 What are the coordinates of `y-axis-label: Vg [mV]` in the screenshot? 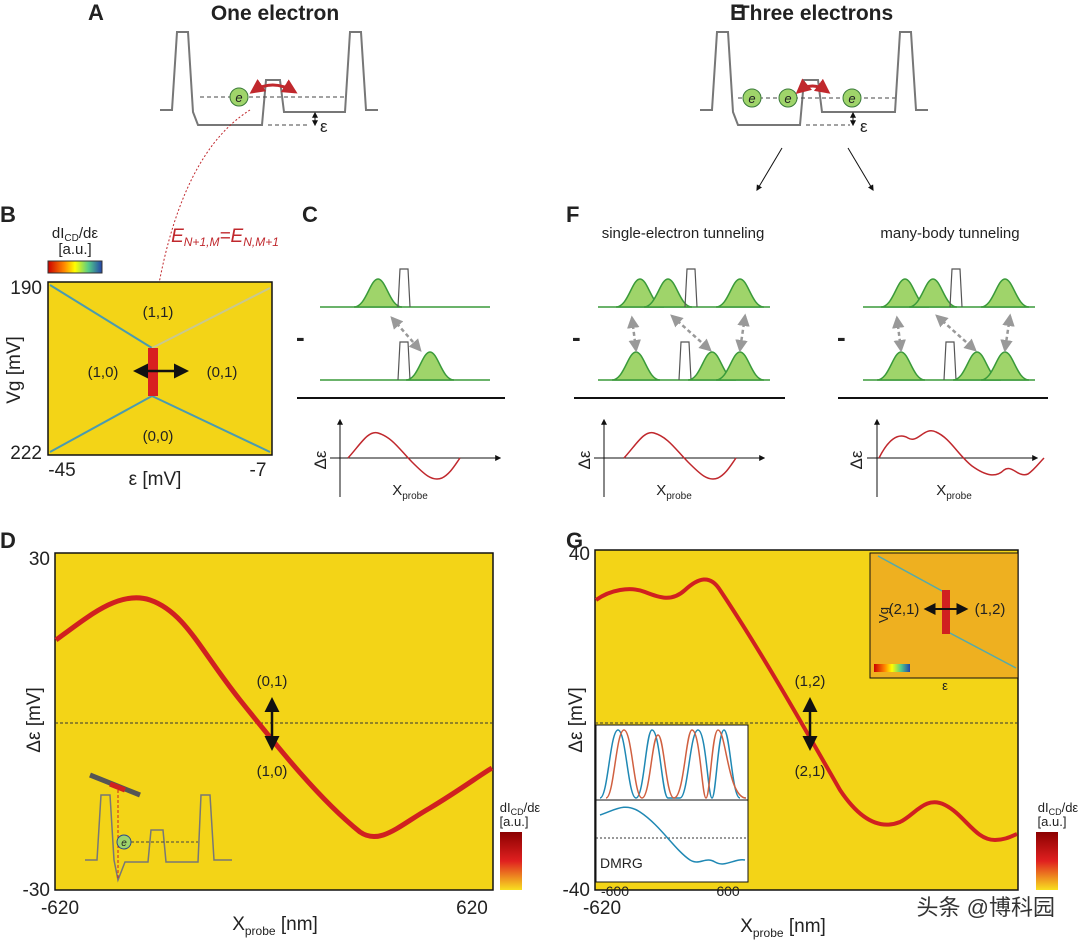 It's located at (14, 370).